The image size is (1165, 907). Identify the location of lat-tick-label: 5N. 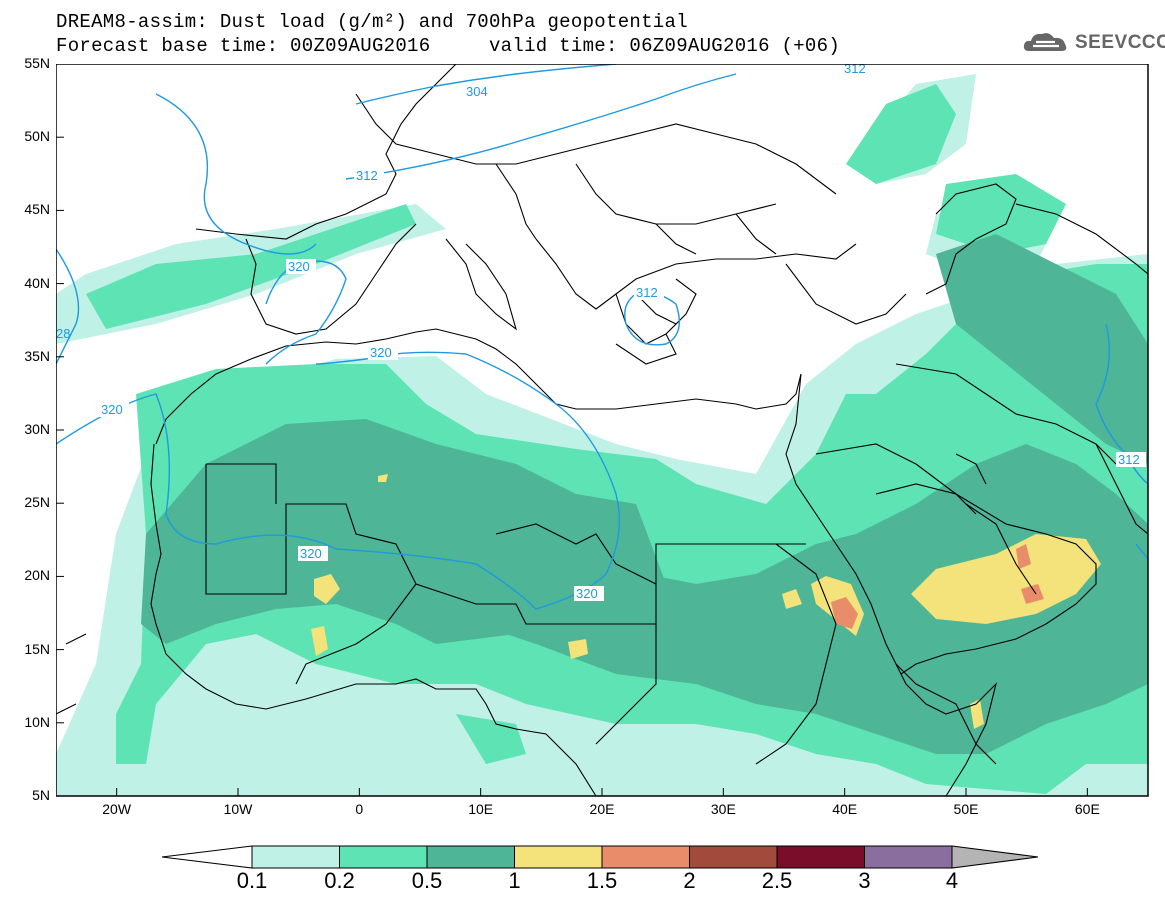
(41, 795).